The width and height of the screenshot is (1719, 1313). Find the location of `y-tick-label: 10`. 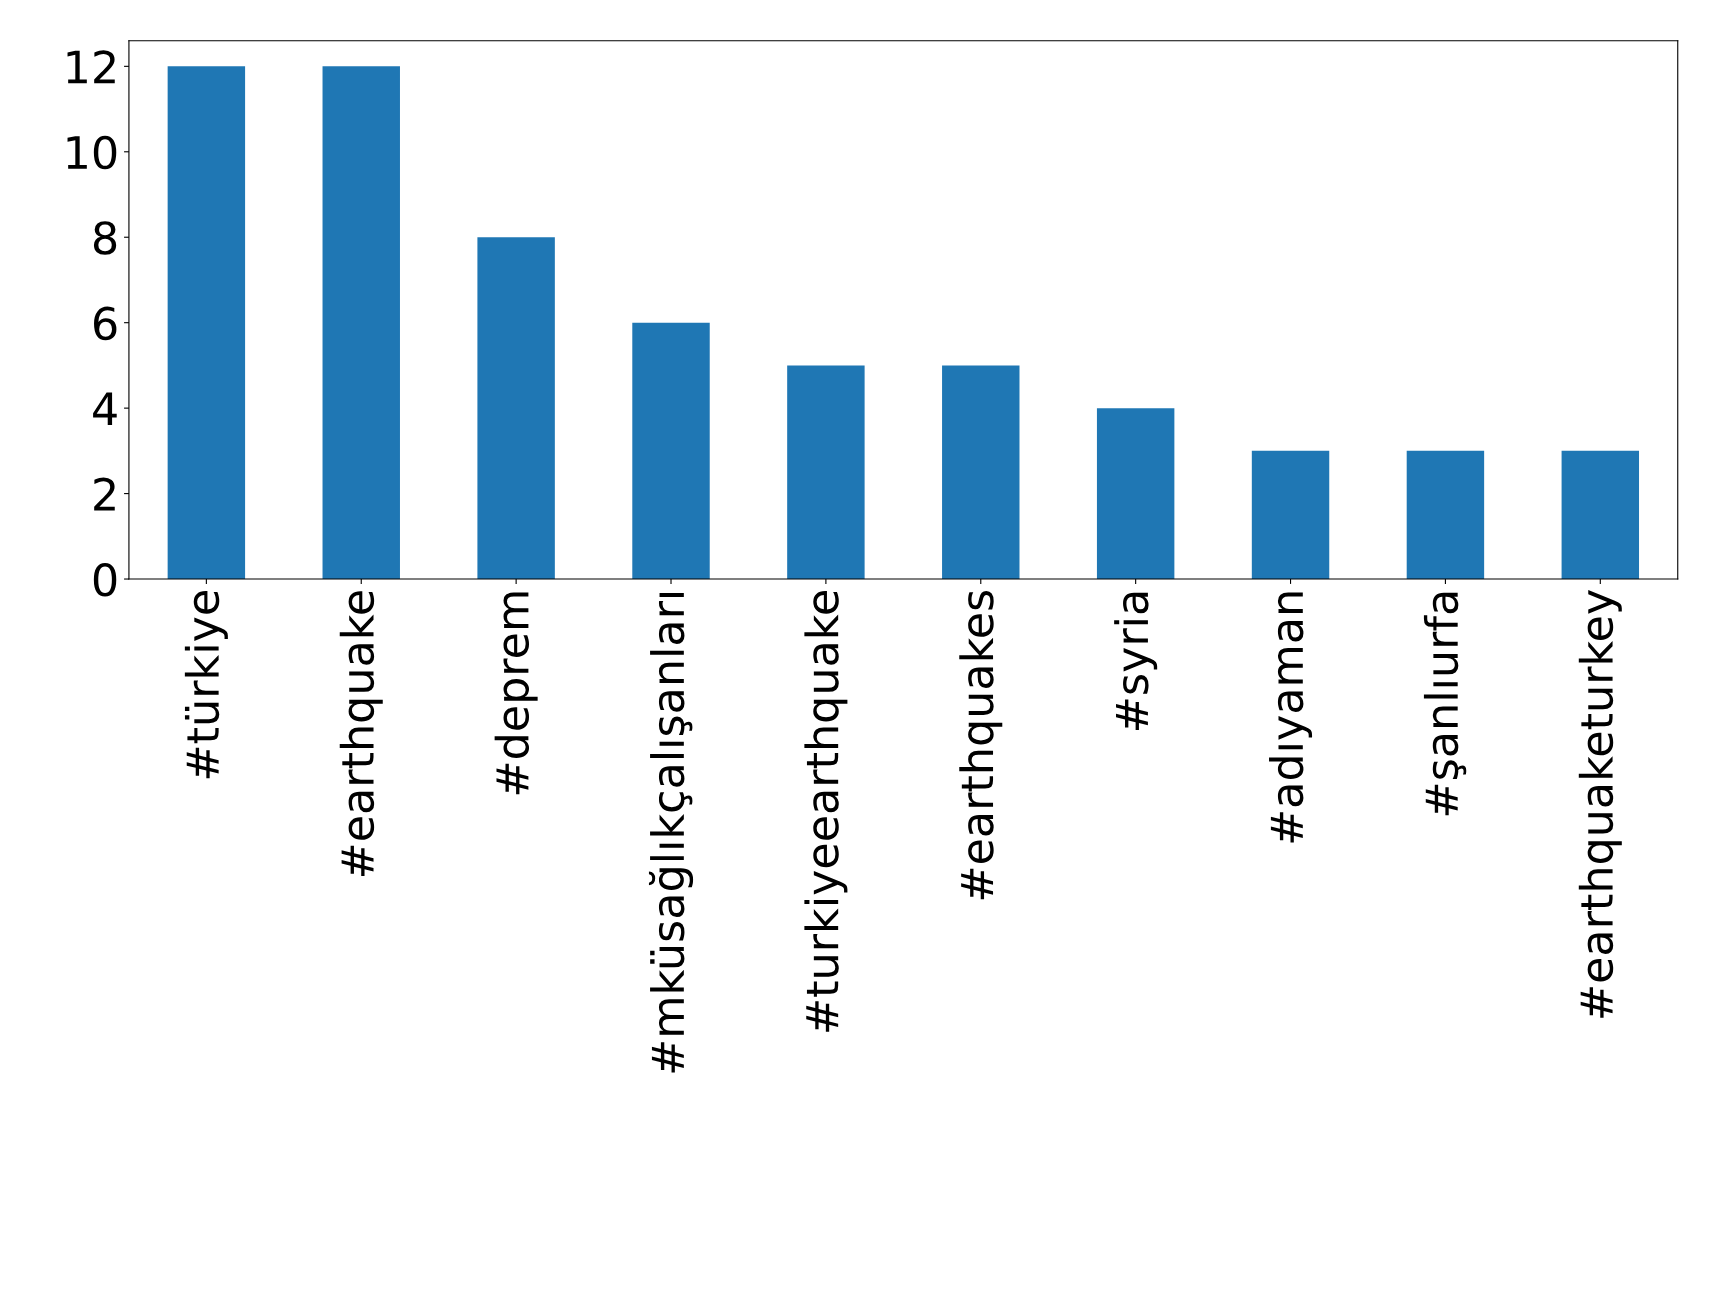

y-tick-label: 10 is located at coordinates (92, 152).